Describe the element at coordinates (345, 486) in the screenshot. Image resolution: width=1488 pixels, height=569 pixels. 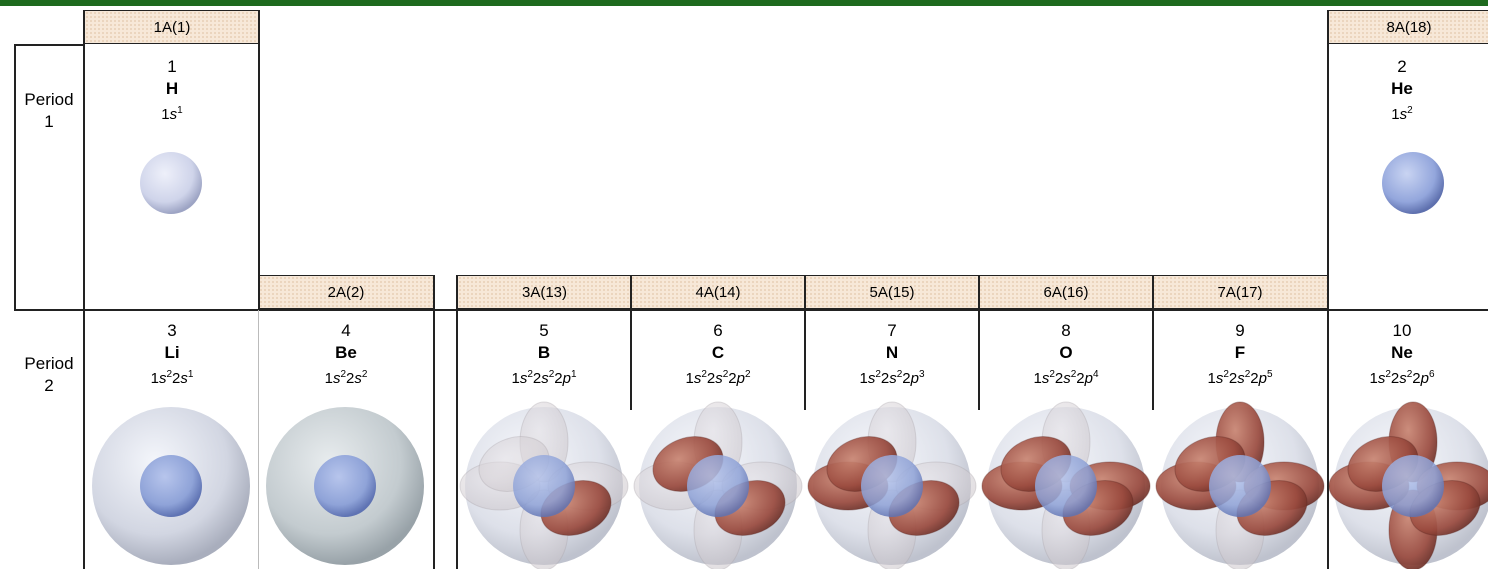
I see `atom-be` at that location.